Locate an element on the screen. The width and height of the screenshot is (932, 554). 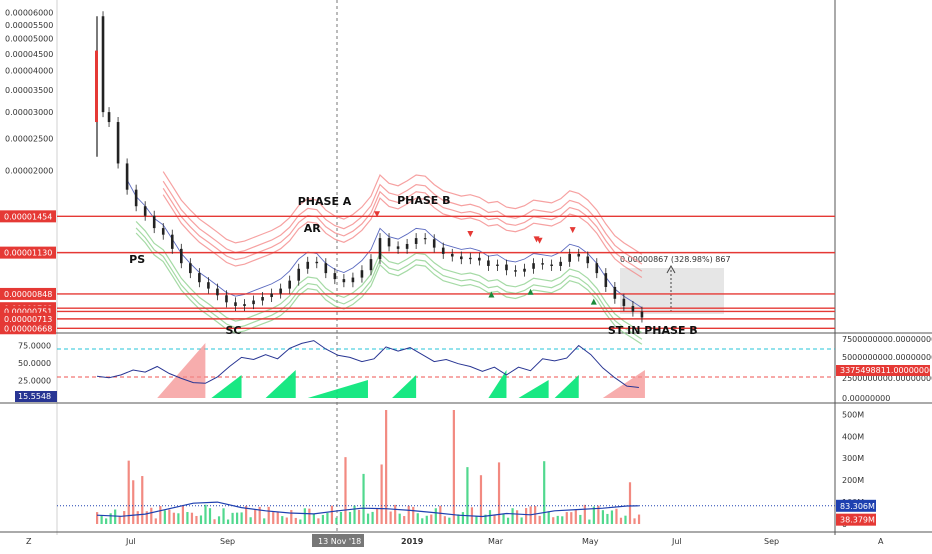
obv-current-label: 3375498811.00000000 is located at coordinates (886, 370).